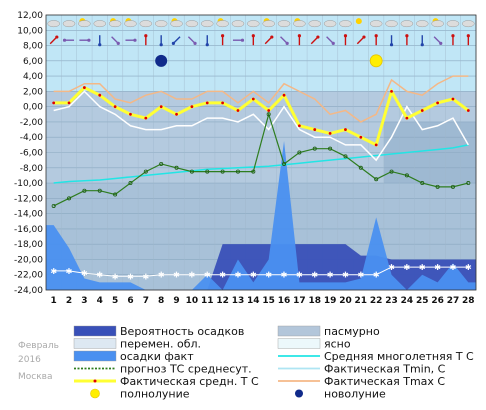  Describe the element at coordinates (361, 301) in the screenshot. I see `x-tick-label: 21` at that location.